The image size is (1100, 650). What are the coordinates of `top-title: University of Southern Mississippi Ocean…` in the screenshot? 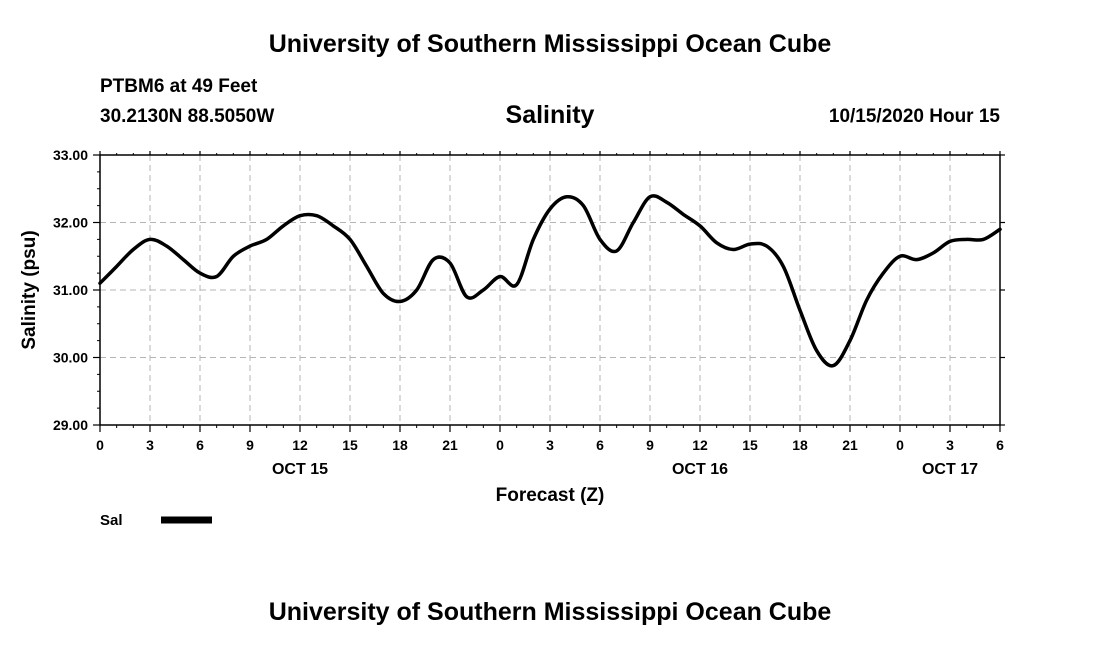 It's located at (550, 44).